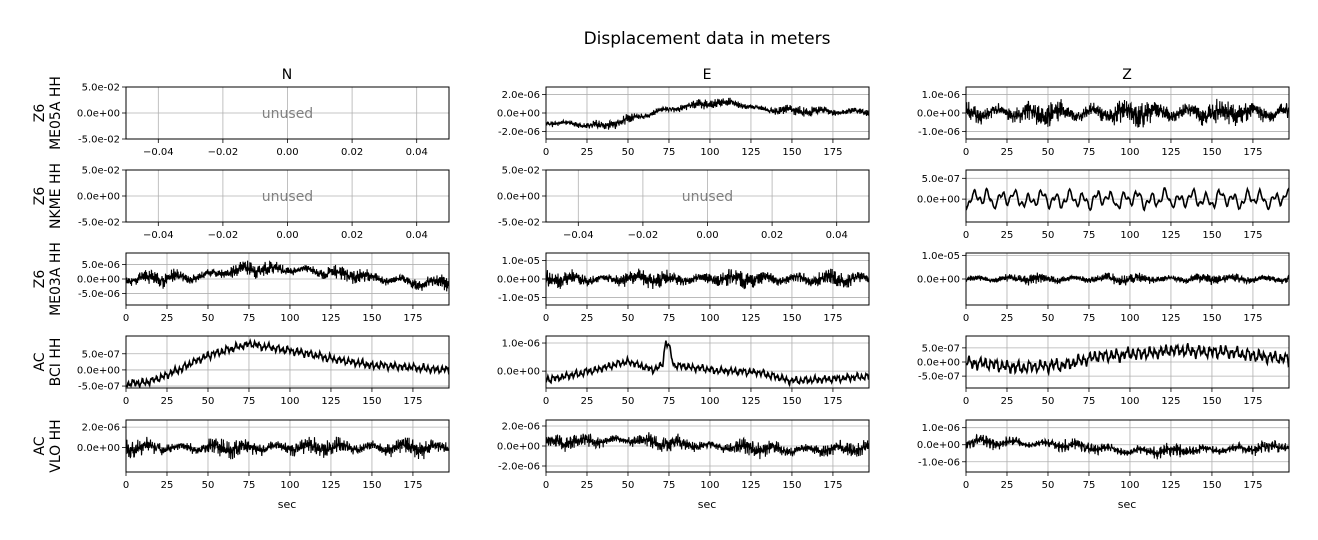 The image size is (1318, 540). Describe the element at coordinates (56, 279) in the screenshot. I see `row-station: ME03A HH` at that location.